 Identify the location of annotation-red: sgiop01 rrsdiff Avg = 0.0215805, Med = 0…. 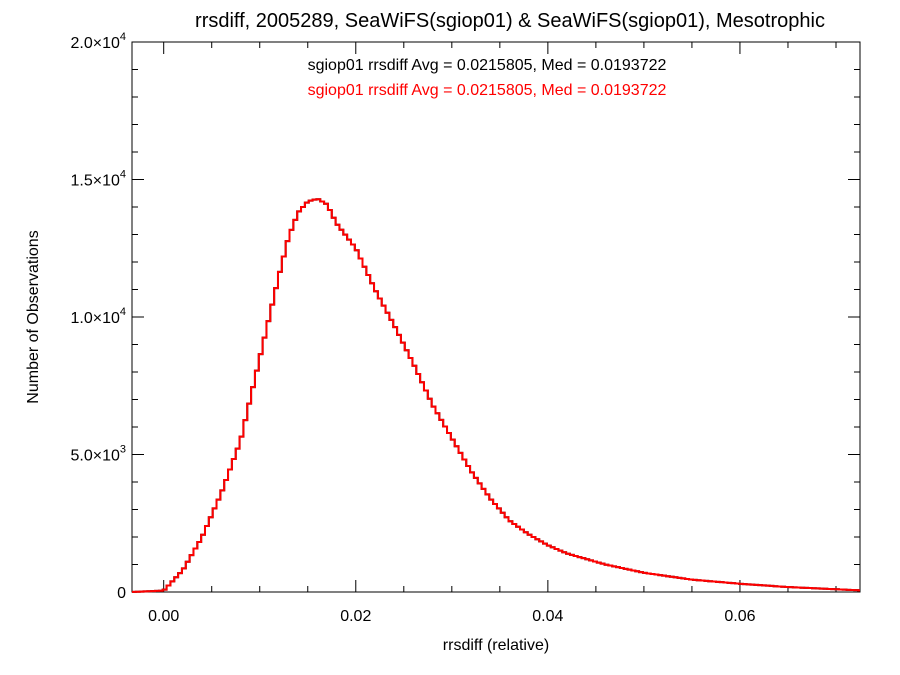
(487, 90).